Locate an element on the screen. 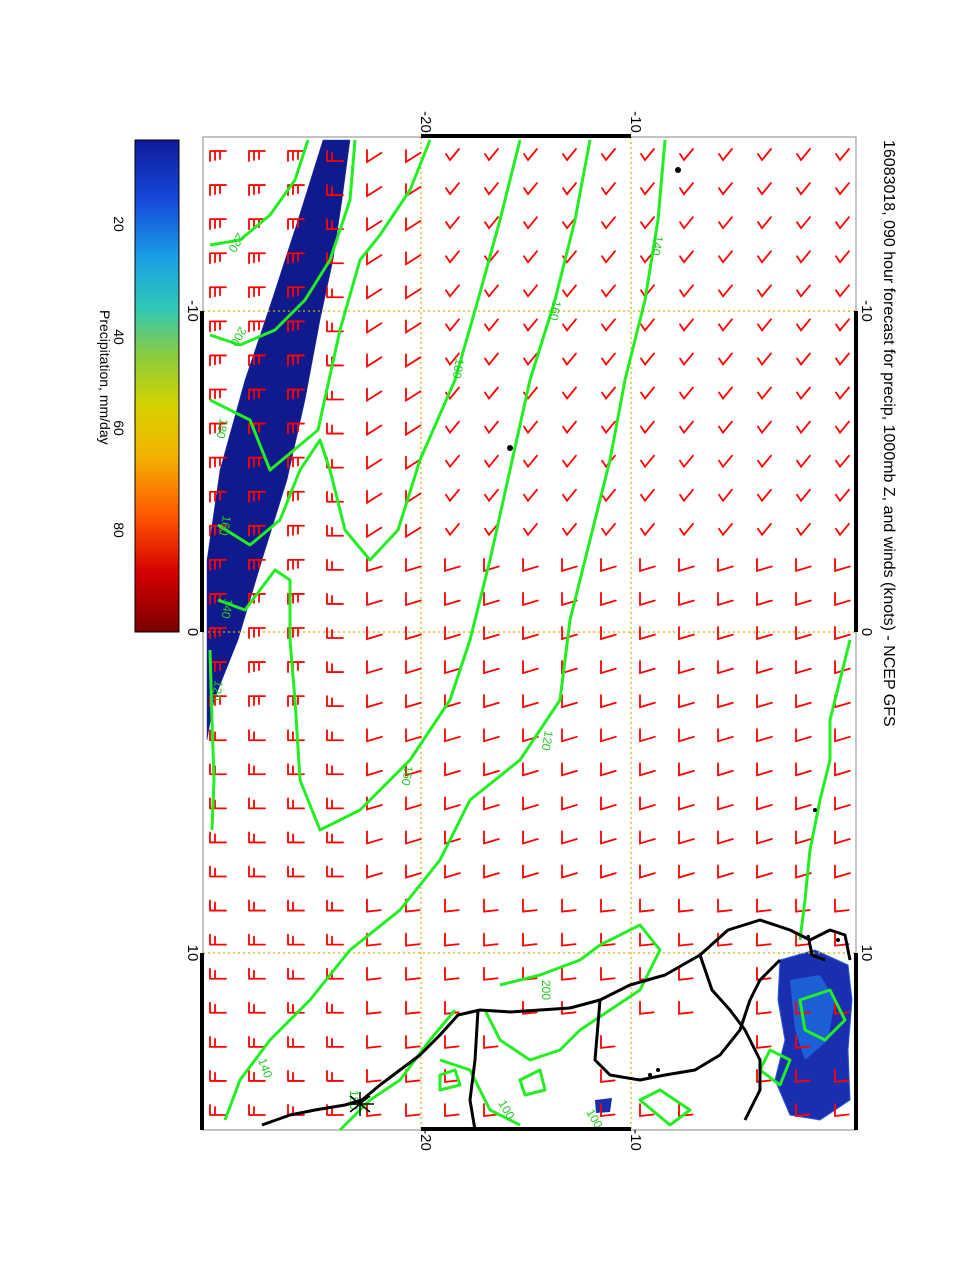 The height and width of the screenshot is (1265, 978). lon-label-right: 0 is located at coordinates (866, 632).